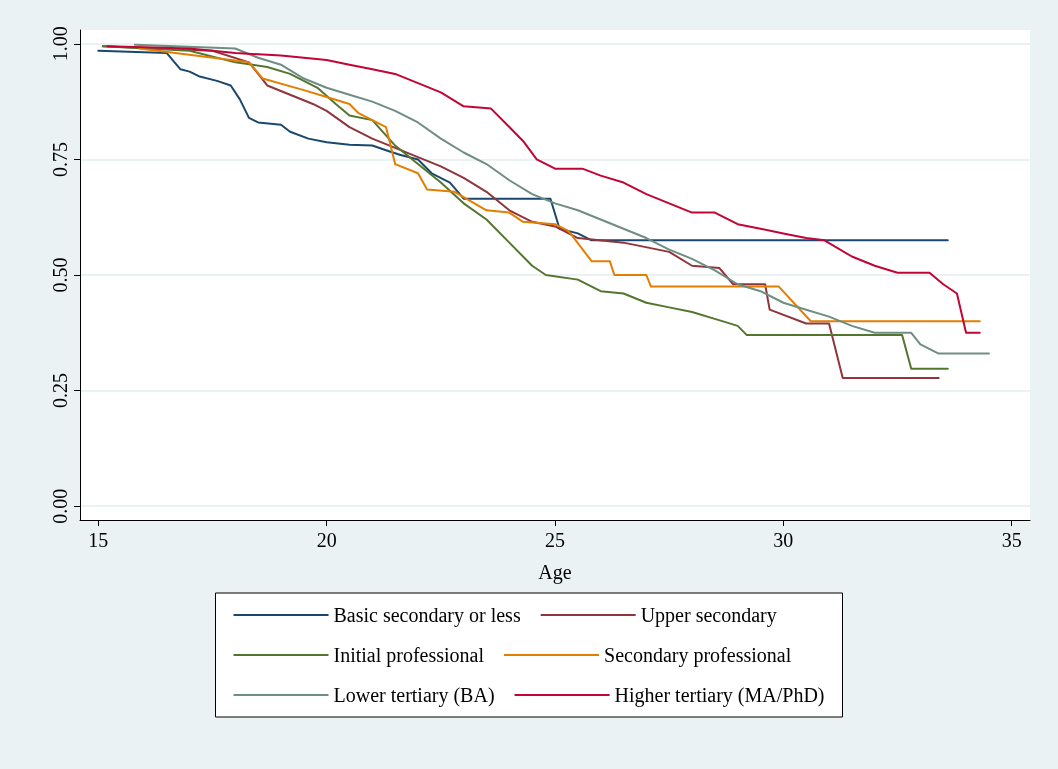  What do you see at coordinates (60, 159) in the screenshot?
I see `y-tick-label: 0.75` at bounding box center [60, 159].